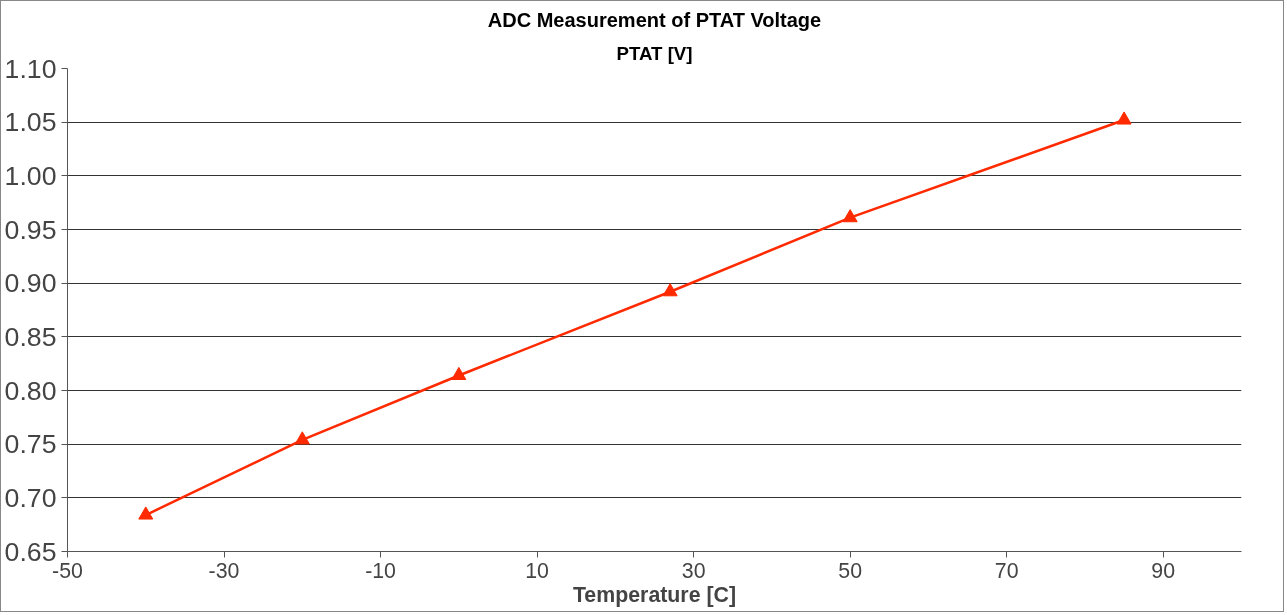 This screenshot has height=615, width=1287. Describe the element at coordinates (1163, 570) in the screenshot. I see `x-tick-label: 90` at that location.